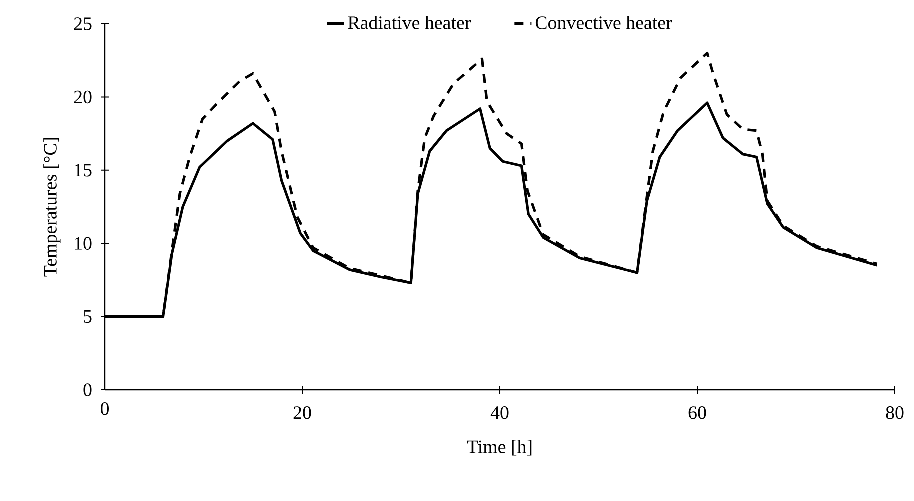  Describe the element at coordinates (83, 243) in the screenshot. I see `y-tick-label: 10` at that location.